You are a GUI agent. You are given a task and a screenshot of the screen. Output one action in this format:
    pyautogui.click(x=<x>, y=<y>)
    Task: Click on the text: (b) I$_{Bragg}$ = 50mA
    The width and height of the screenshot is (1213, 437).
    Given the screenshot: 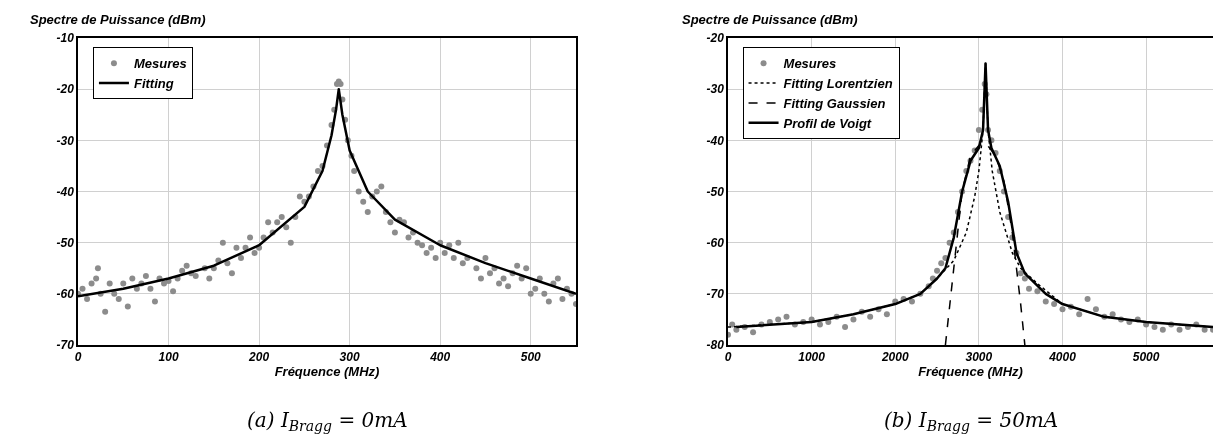 What is the action you would take?
    pyautogui.click(x=971, y=421)
    